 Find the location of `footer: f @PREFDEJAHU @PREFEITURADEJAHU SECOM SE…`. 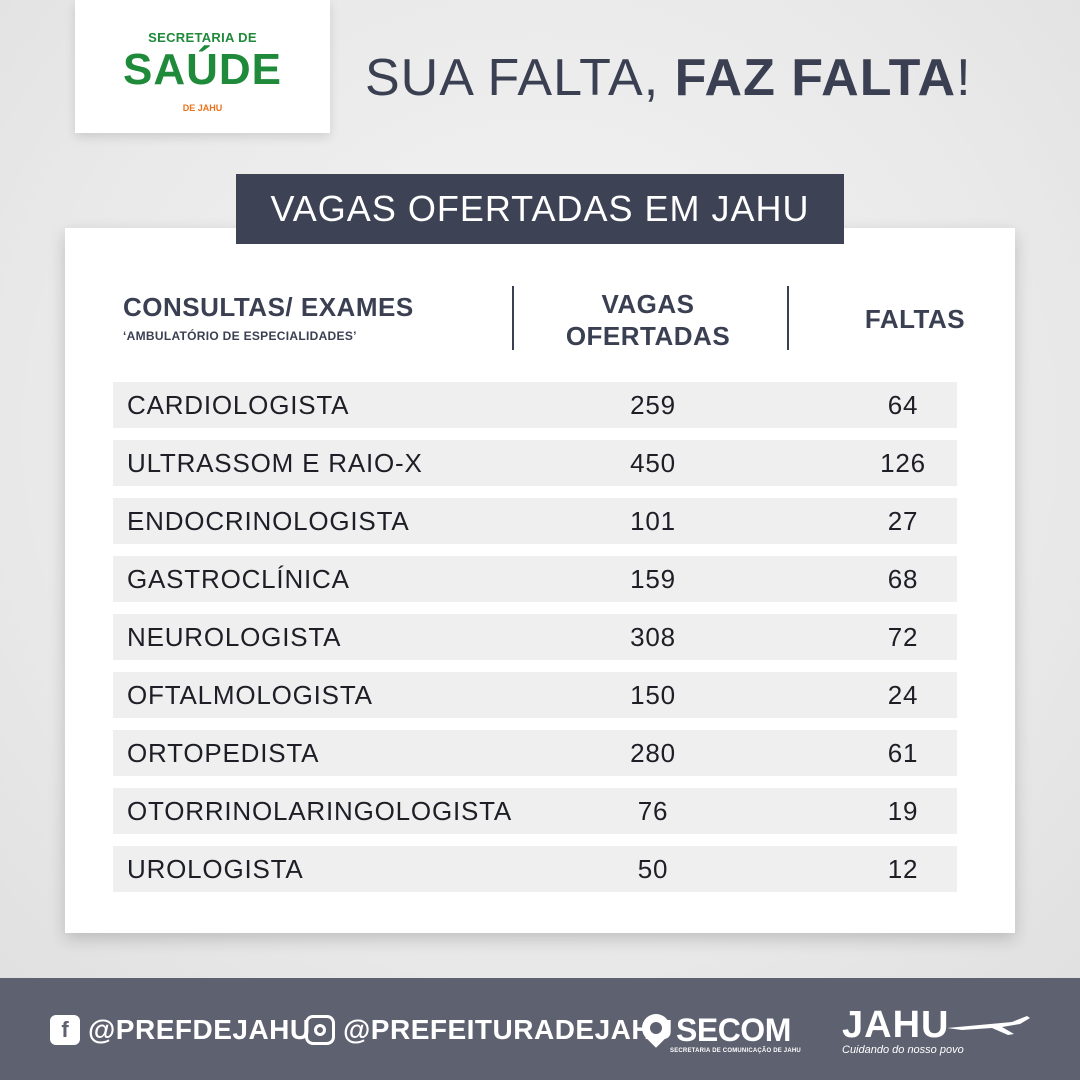

footer: f @PREFDEJAHU @PREFEITURADEJAHU SECOM SE… is located at coordinates (540, 1029).